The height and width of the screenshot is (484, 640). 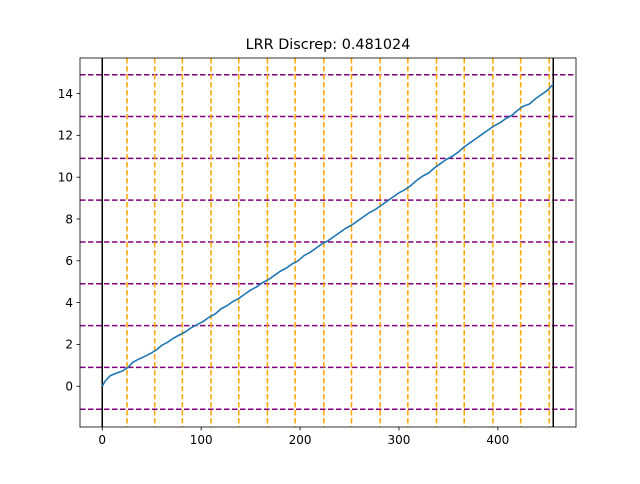 What do you see at coordinates (201, 440) in the screenshot?
I see `x-tick-label: 100` at bounding box center [201, 440].